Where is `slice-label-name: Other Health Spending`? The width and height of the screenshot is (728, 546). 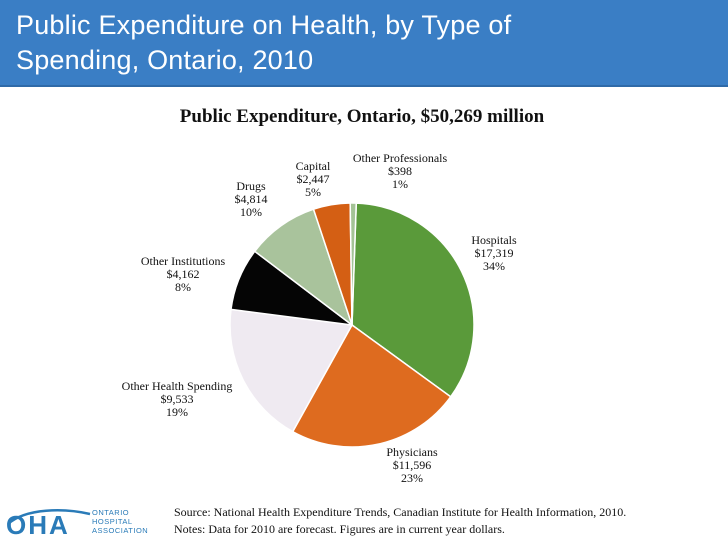 slice-label-name: Other Health Spending is located at coordinates (177, 386).